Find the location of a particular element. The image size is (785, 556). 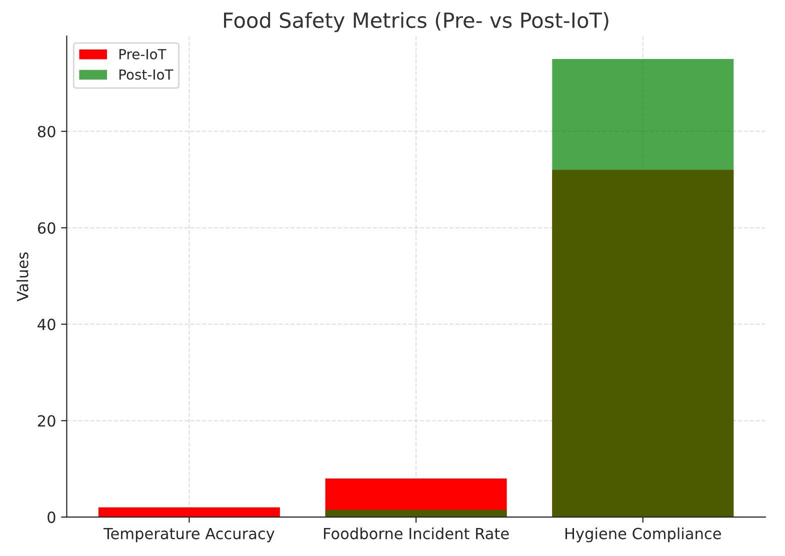

y-axis-title: Values is located at coordinates (22, 277).